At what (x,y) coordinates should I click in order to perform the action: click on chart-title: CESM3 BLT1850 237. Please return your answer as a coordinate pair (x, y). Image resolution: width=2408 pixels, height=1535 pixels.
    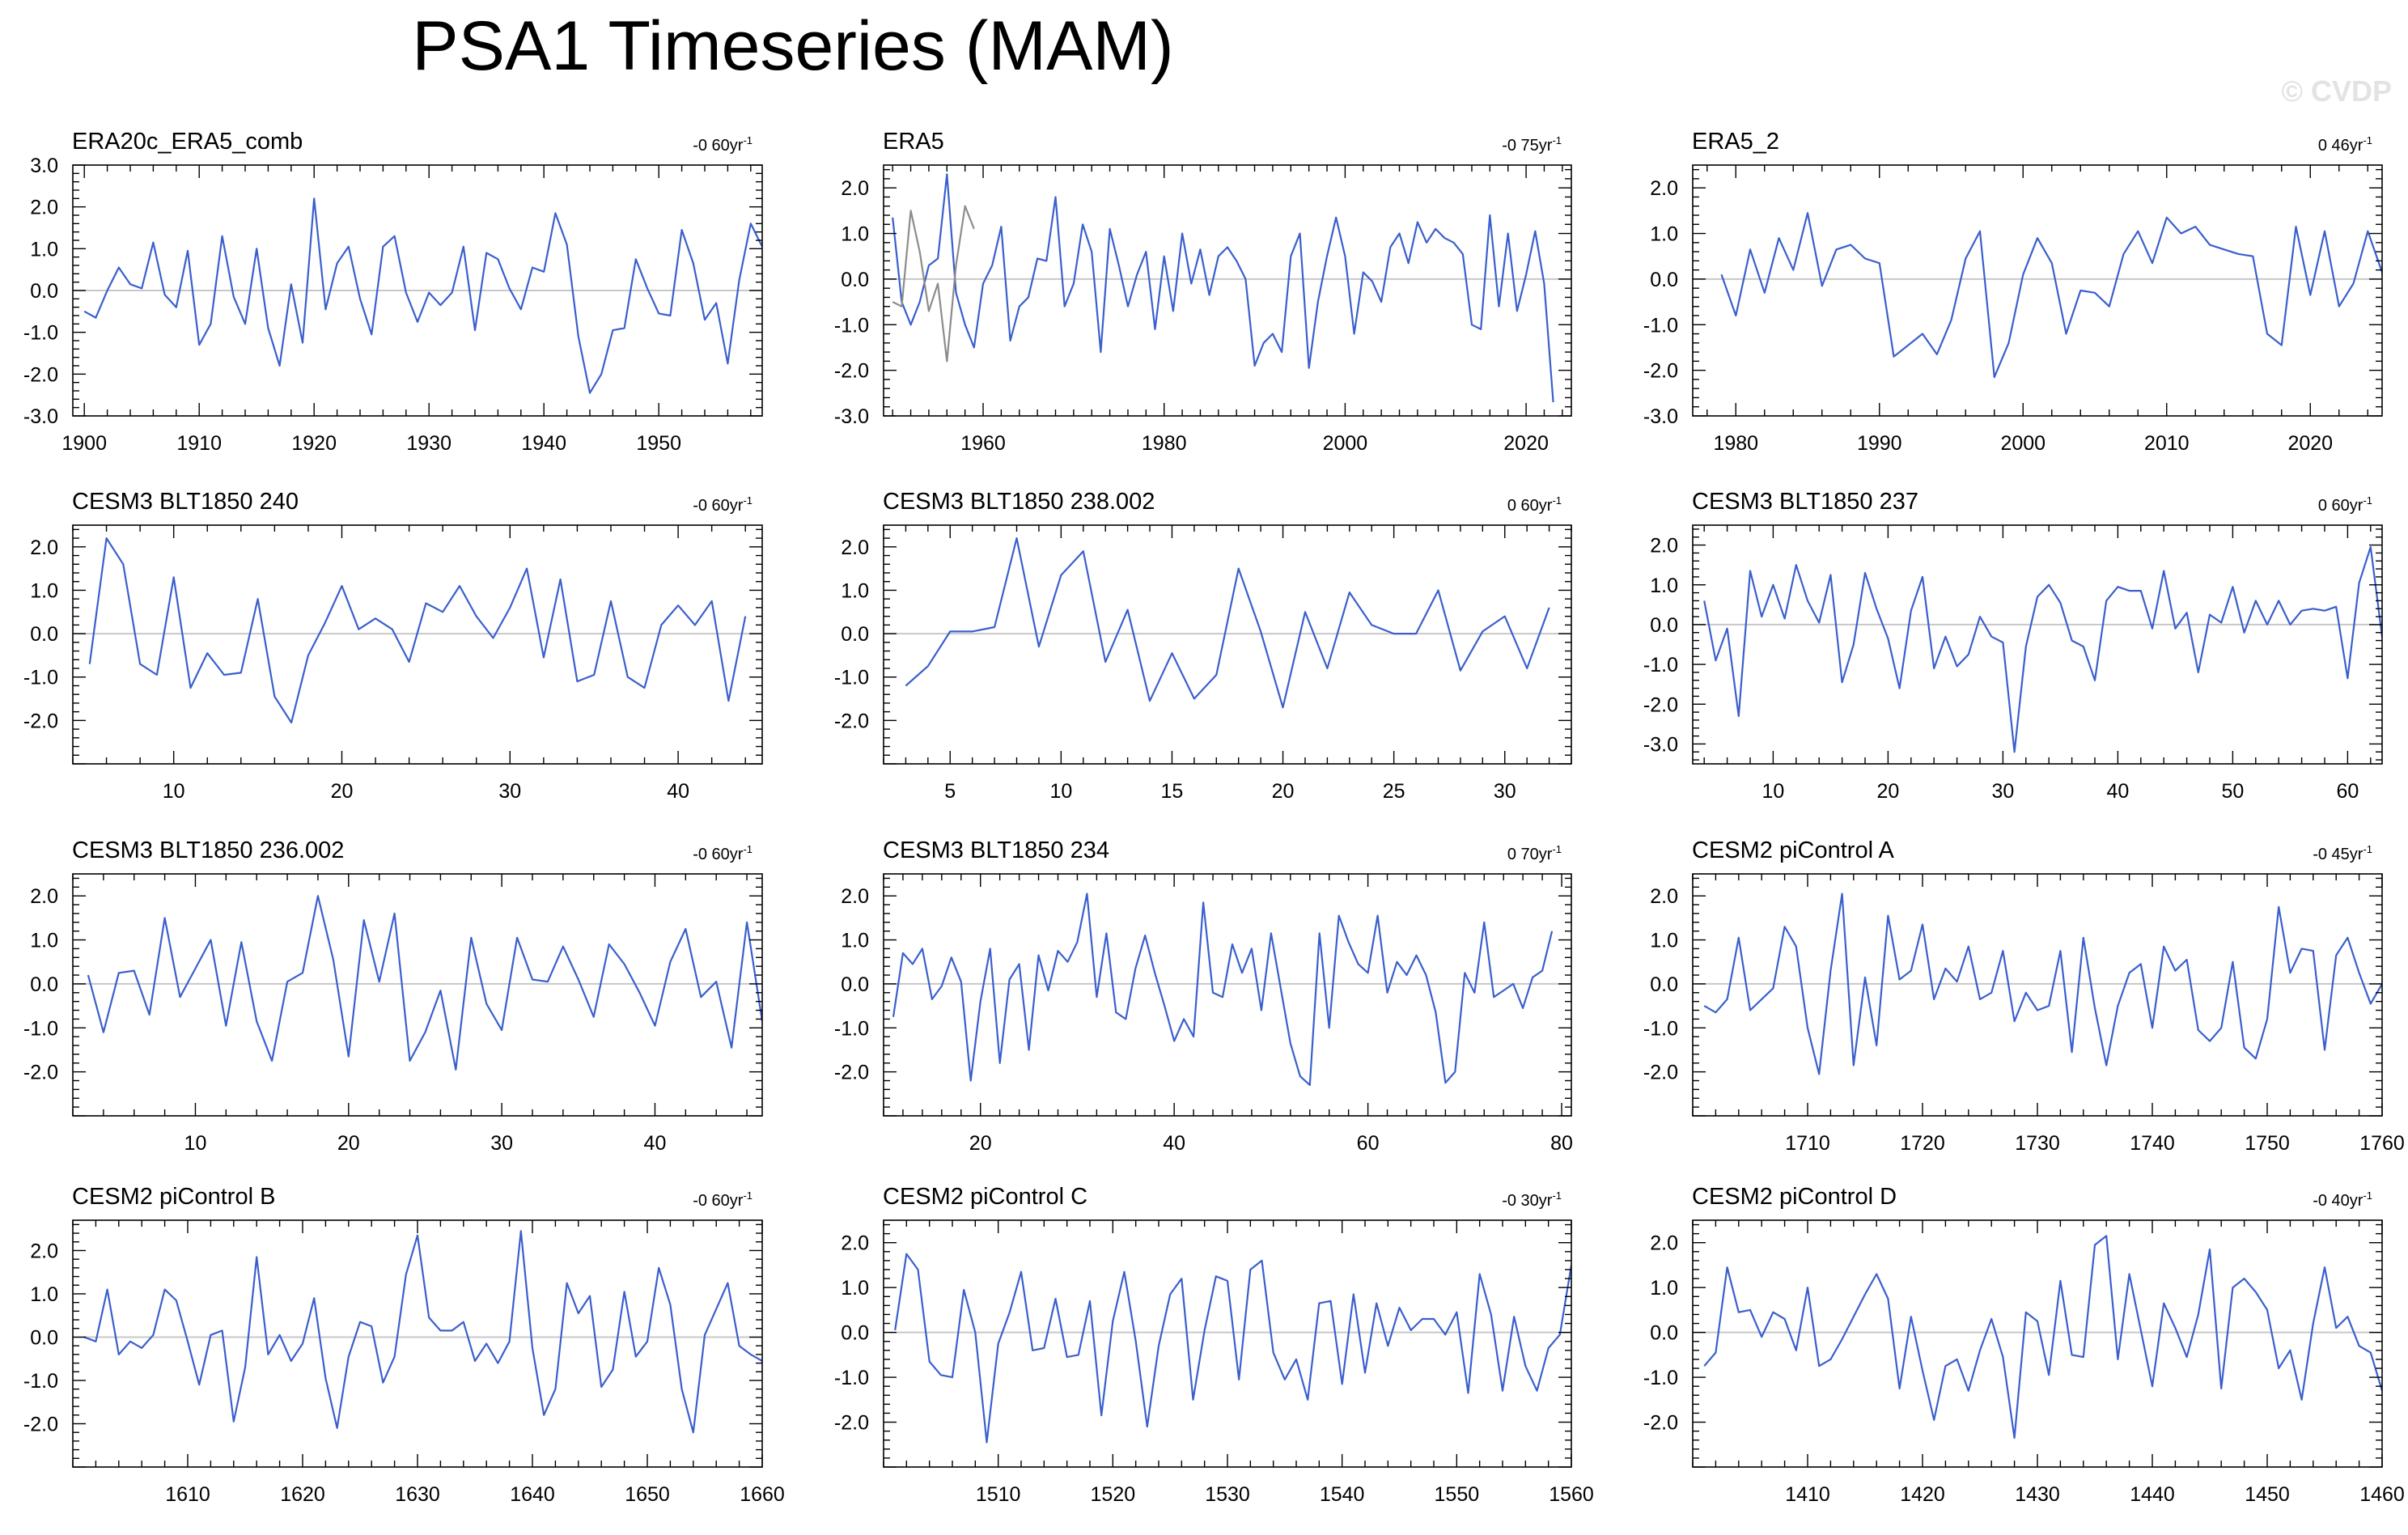
    Looking at the image, I should click on (1805, 502).